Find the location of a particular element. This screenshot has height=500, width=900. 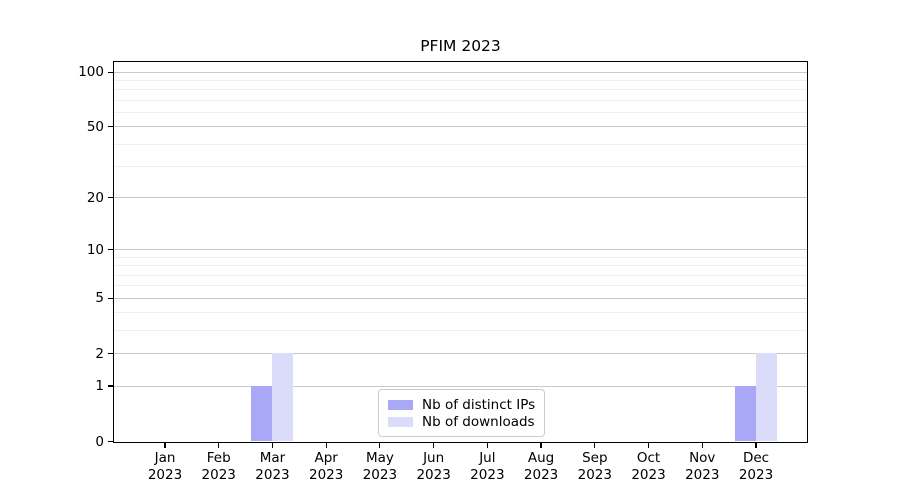

x-tick-label: Jul 2023 is located at coordinates (487, 467).